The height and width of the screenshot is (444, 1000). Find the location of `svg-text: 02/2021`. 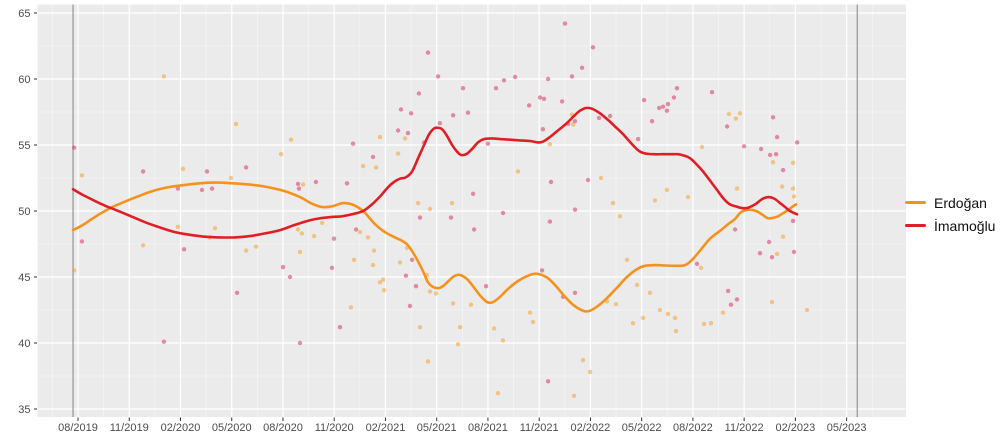

svg-text: 02/2021 is located at coordinates (386, 428).